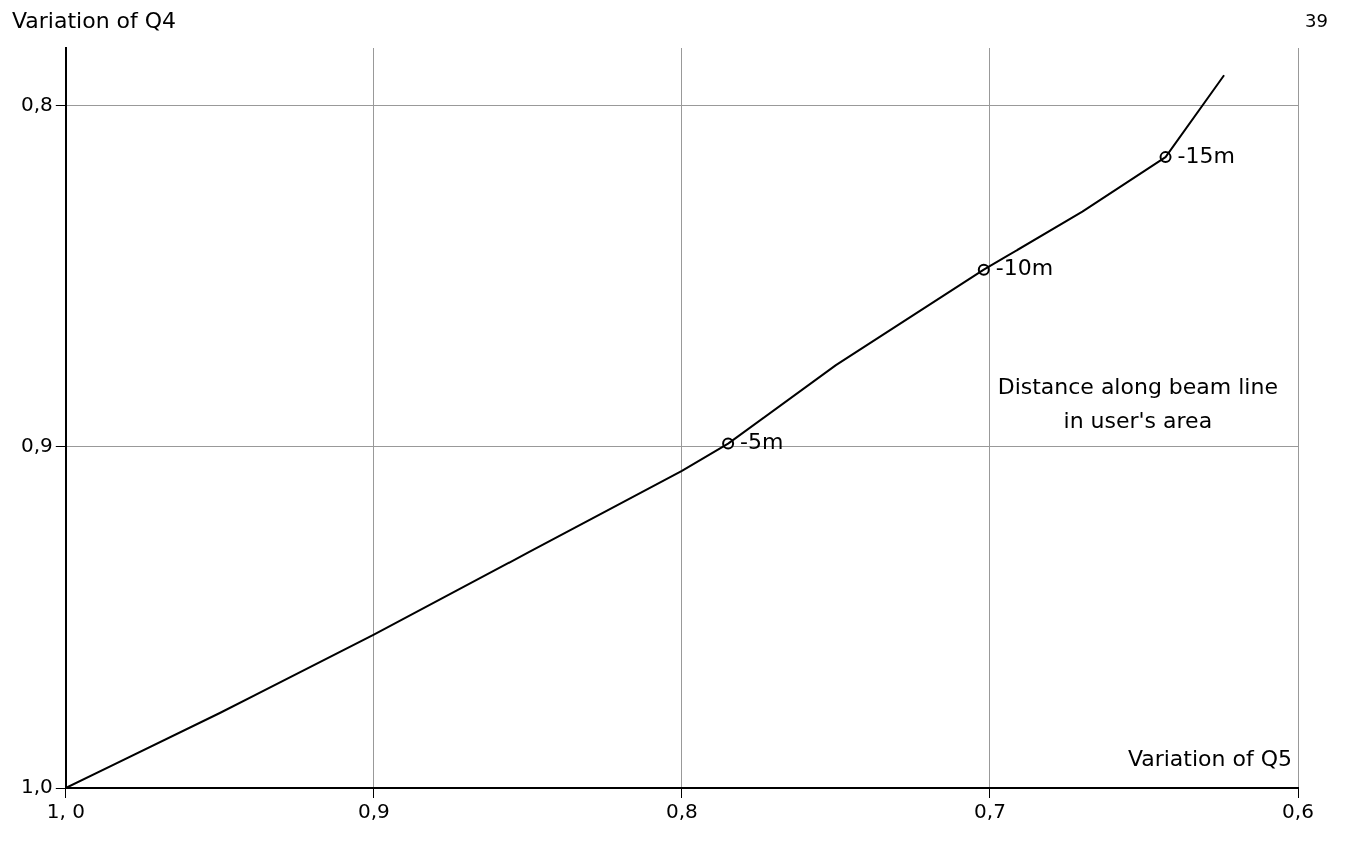 This screenshot has width=1360, height=852. Describe the element at coordinates (990, 811) in the screenshot. I see `x-tick-label: 0,7` at that location.